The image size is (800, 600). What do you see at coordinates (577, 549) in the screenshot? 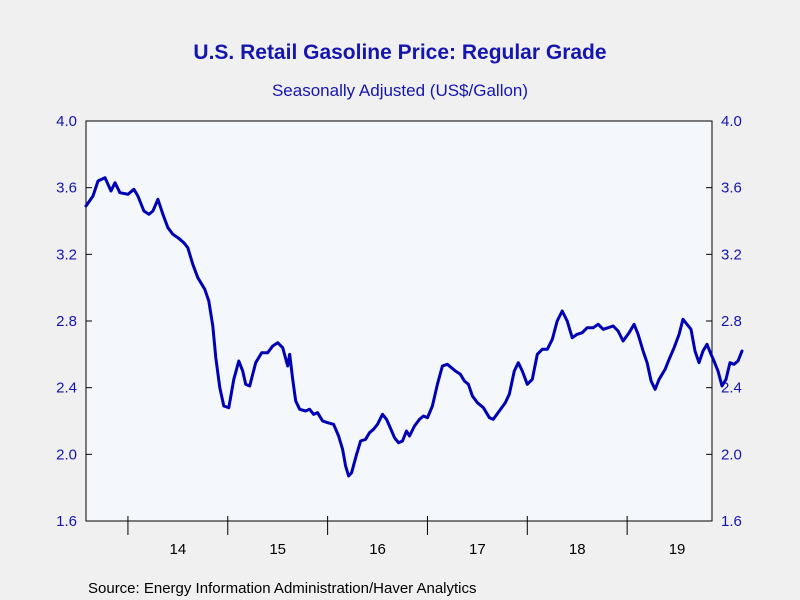
I see `x-tick-label: 18` at bounding box center [577, 549].